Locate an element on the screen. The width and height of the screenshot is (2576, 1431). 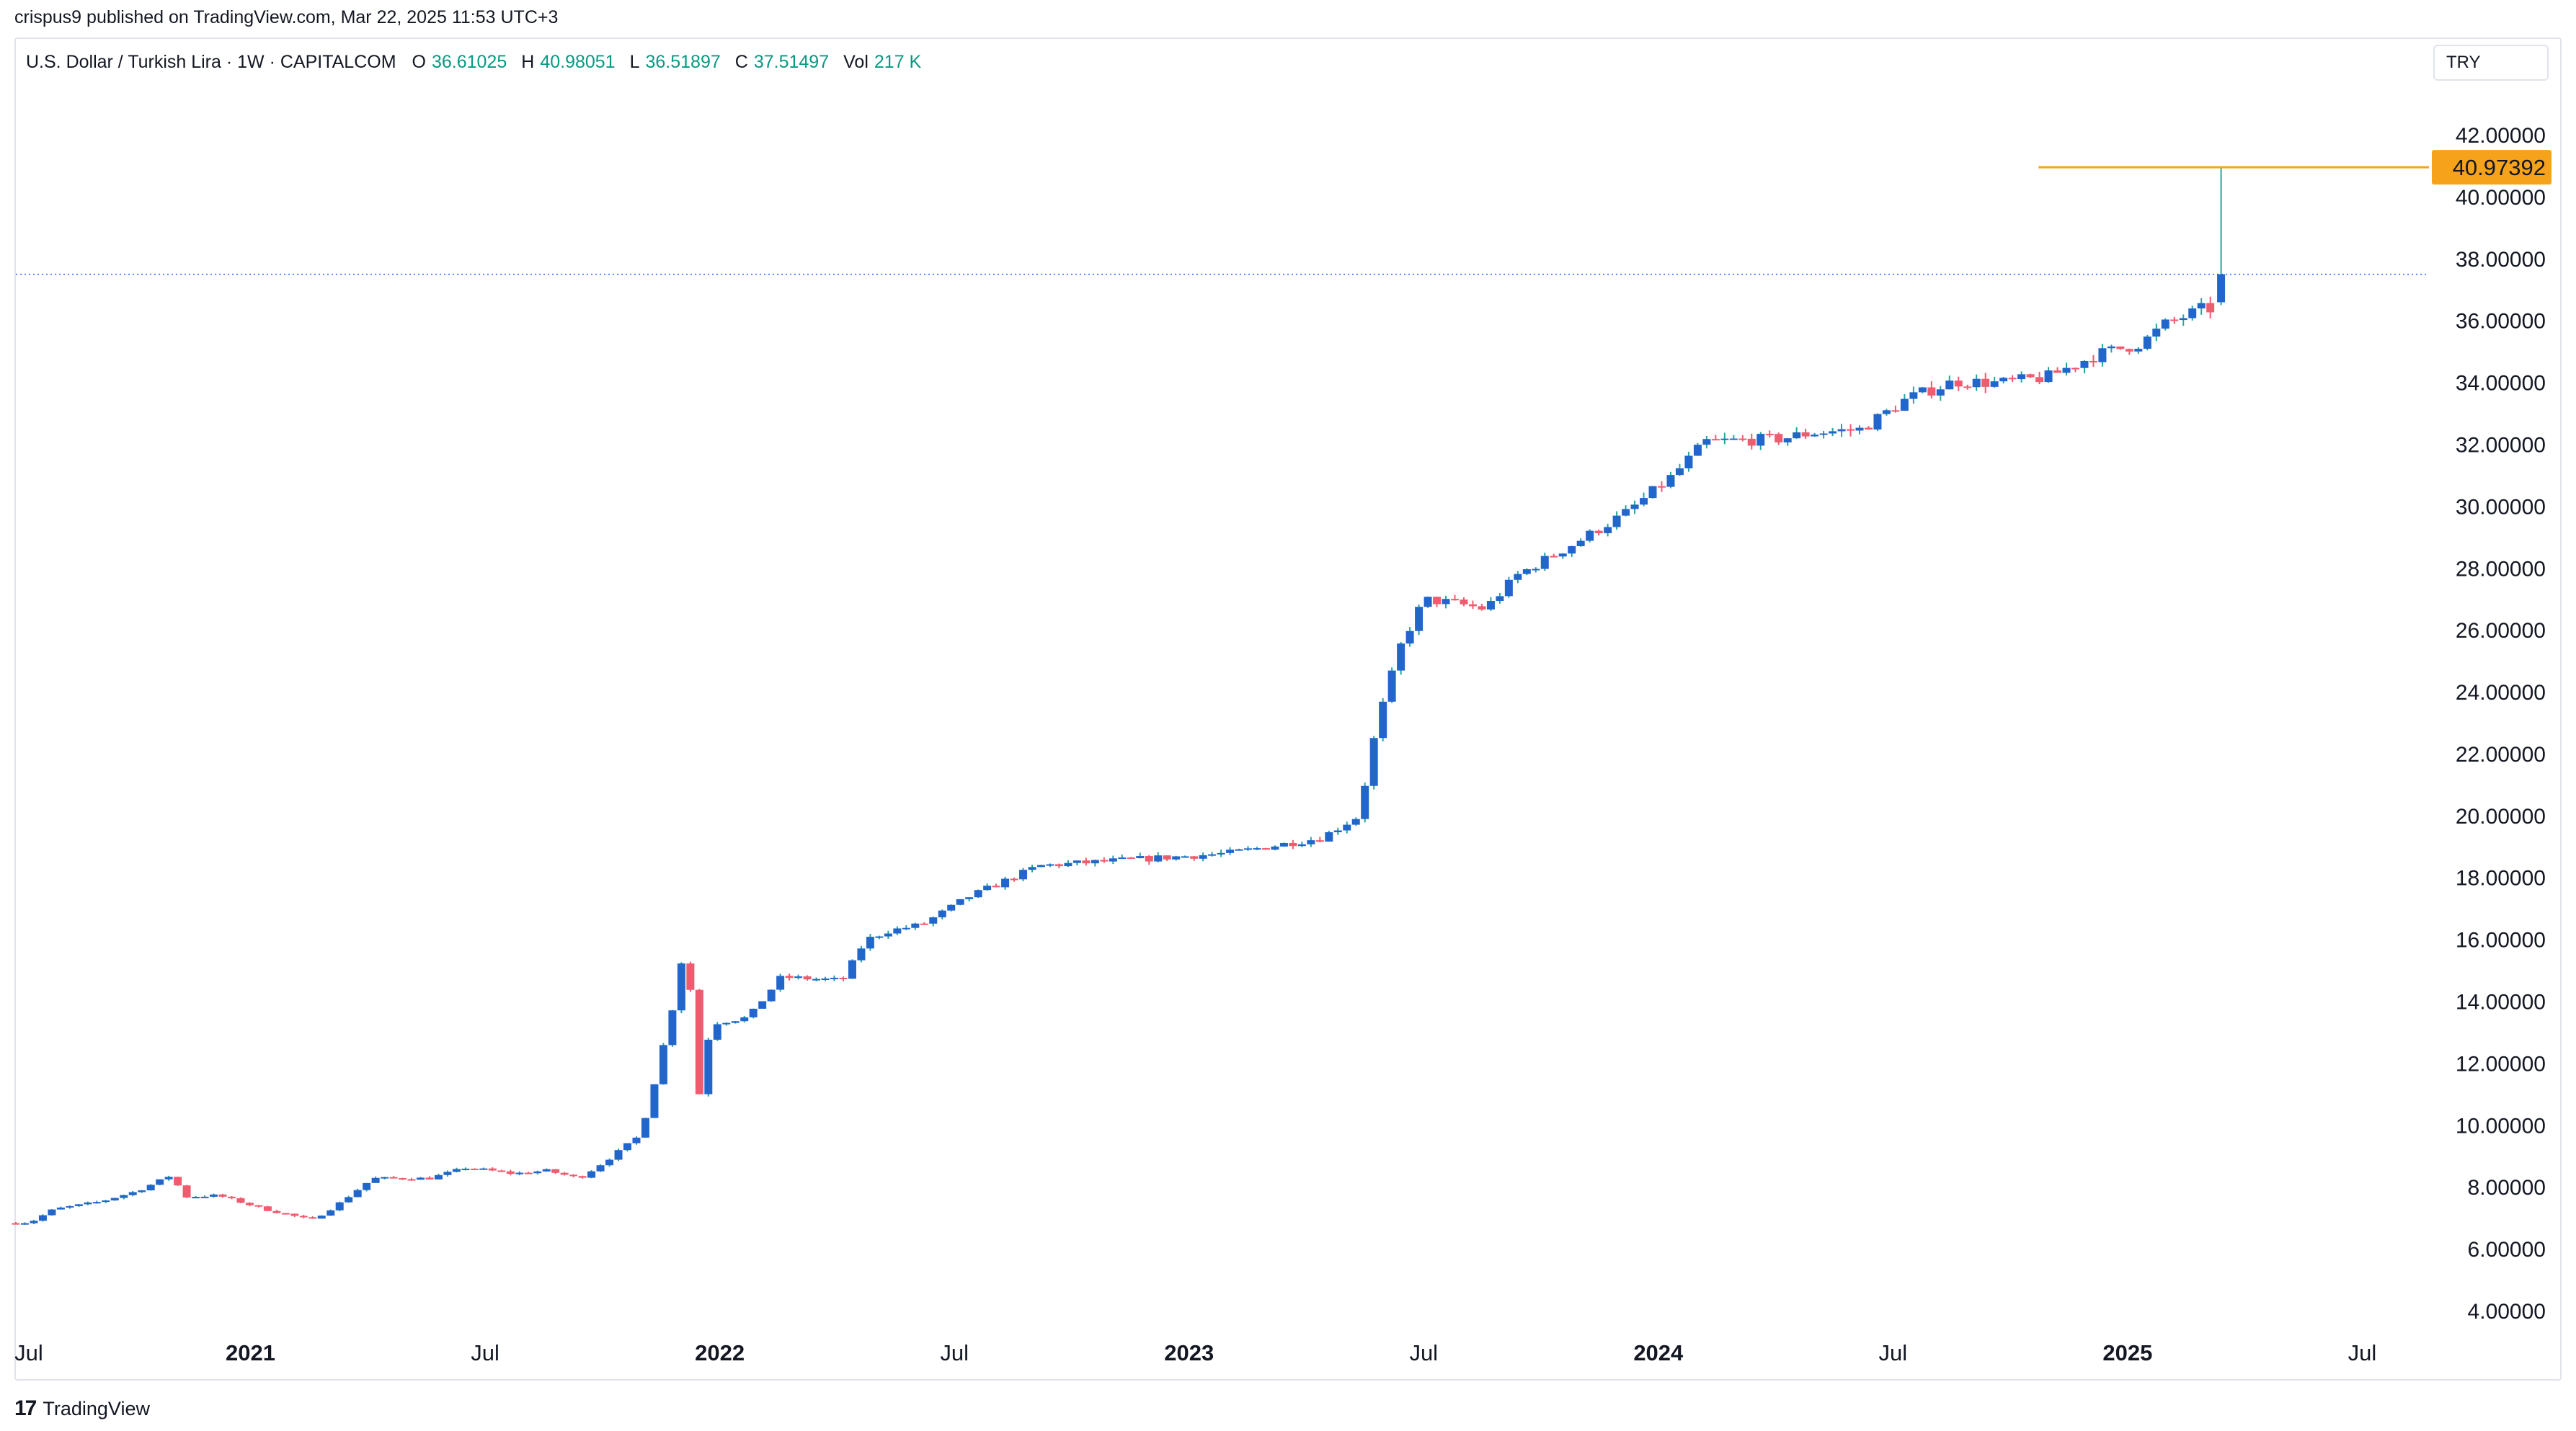
tradingview-footer: 17 TradingView is located at coordinates (82, 1408).